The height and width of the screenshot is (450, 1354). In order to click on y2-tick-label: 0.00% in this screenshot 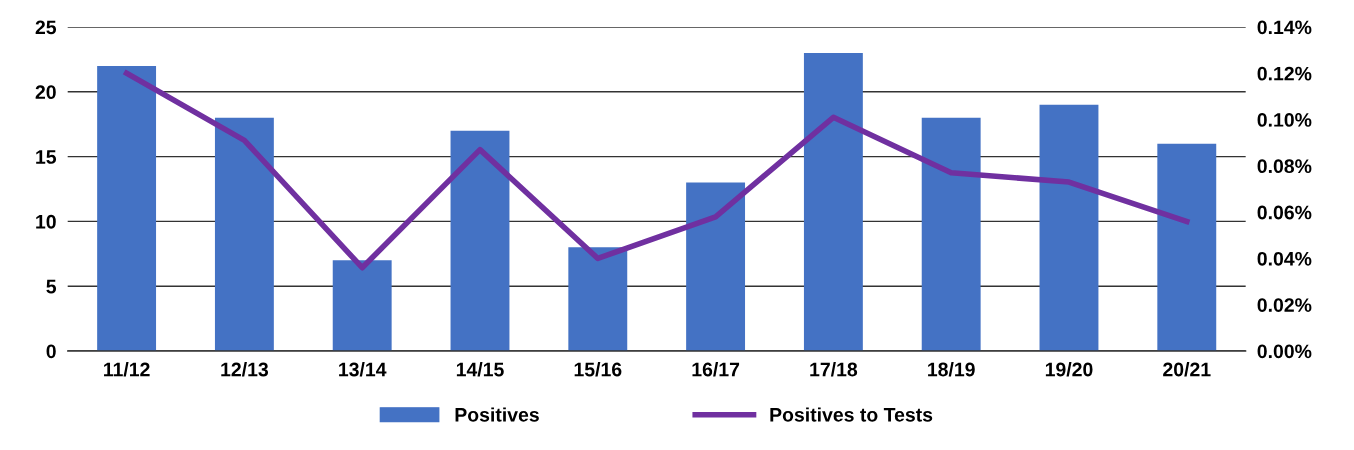, I will do `click(1284, 351)`.